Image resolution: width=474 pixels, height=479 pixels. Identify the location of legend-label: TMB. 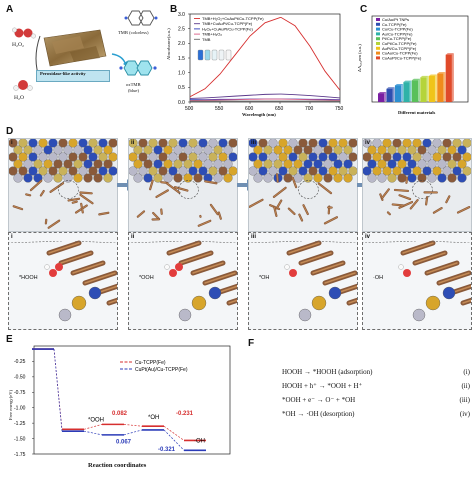
(206, 39).